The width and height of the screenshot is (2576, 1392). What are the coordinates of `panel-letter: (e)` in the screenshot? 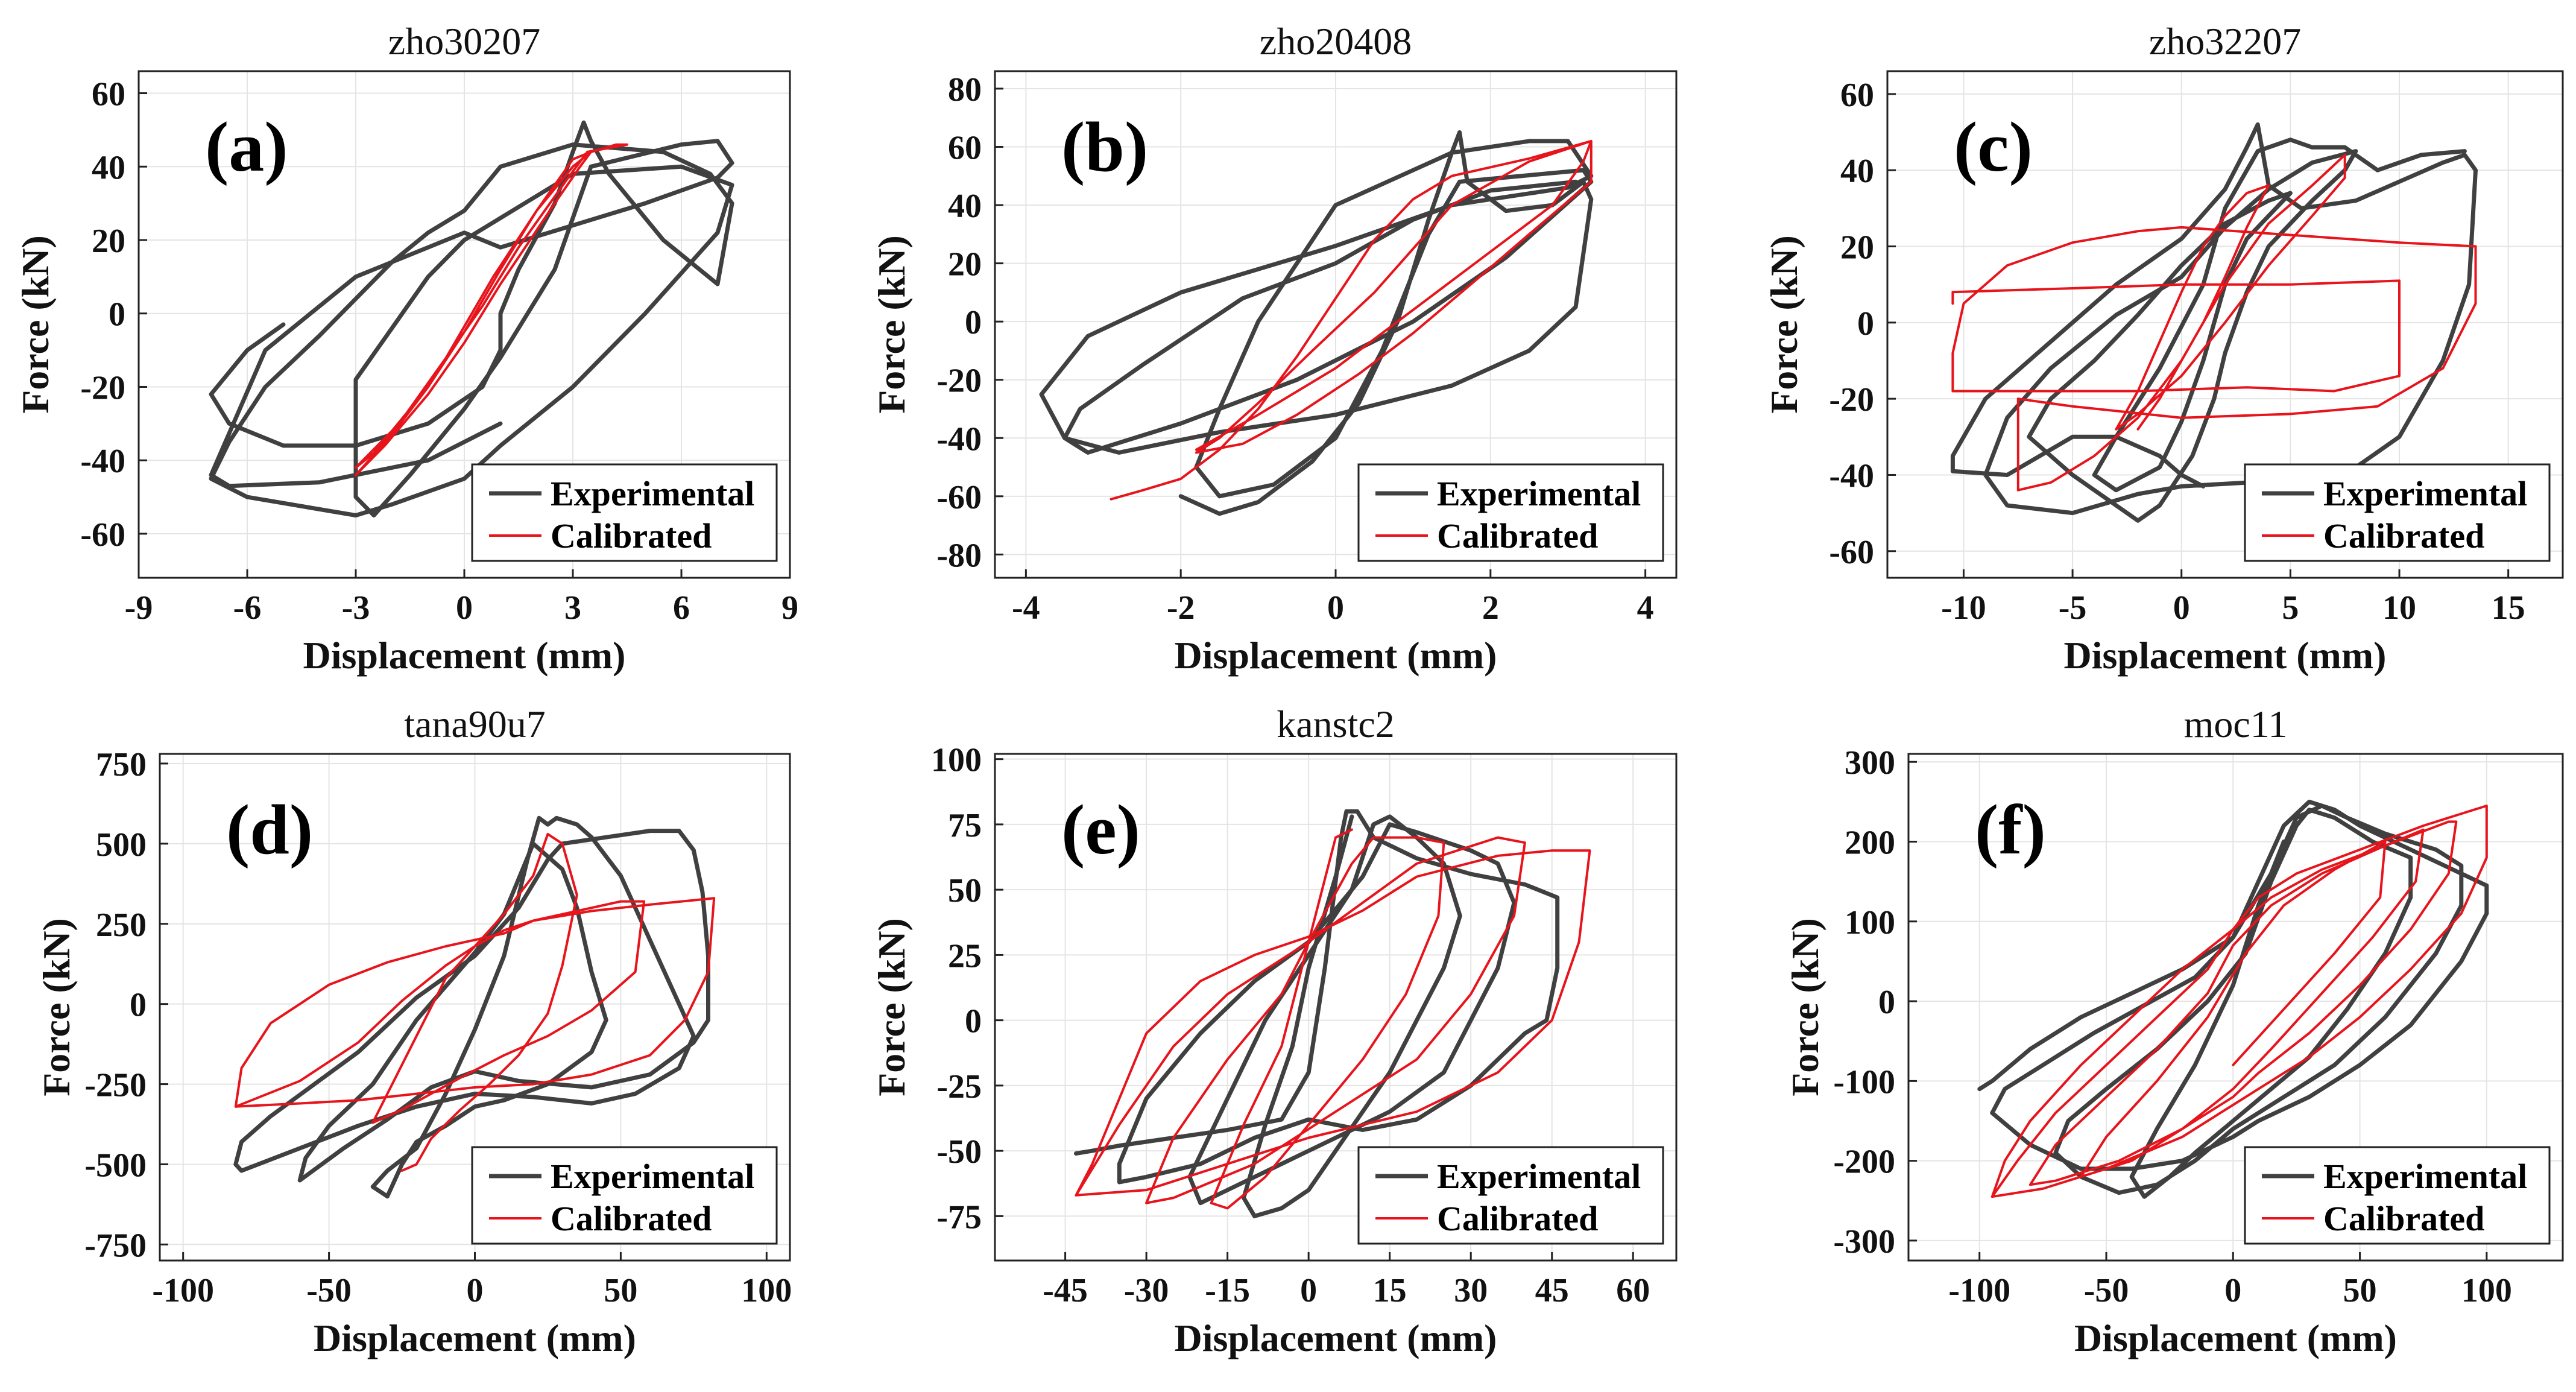 It's located at (1100, 829).